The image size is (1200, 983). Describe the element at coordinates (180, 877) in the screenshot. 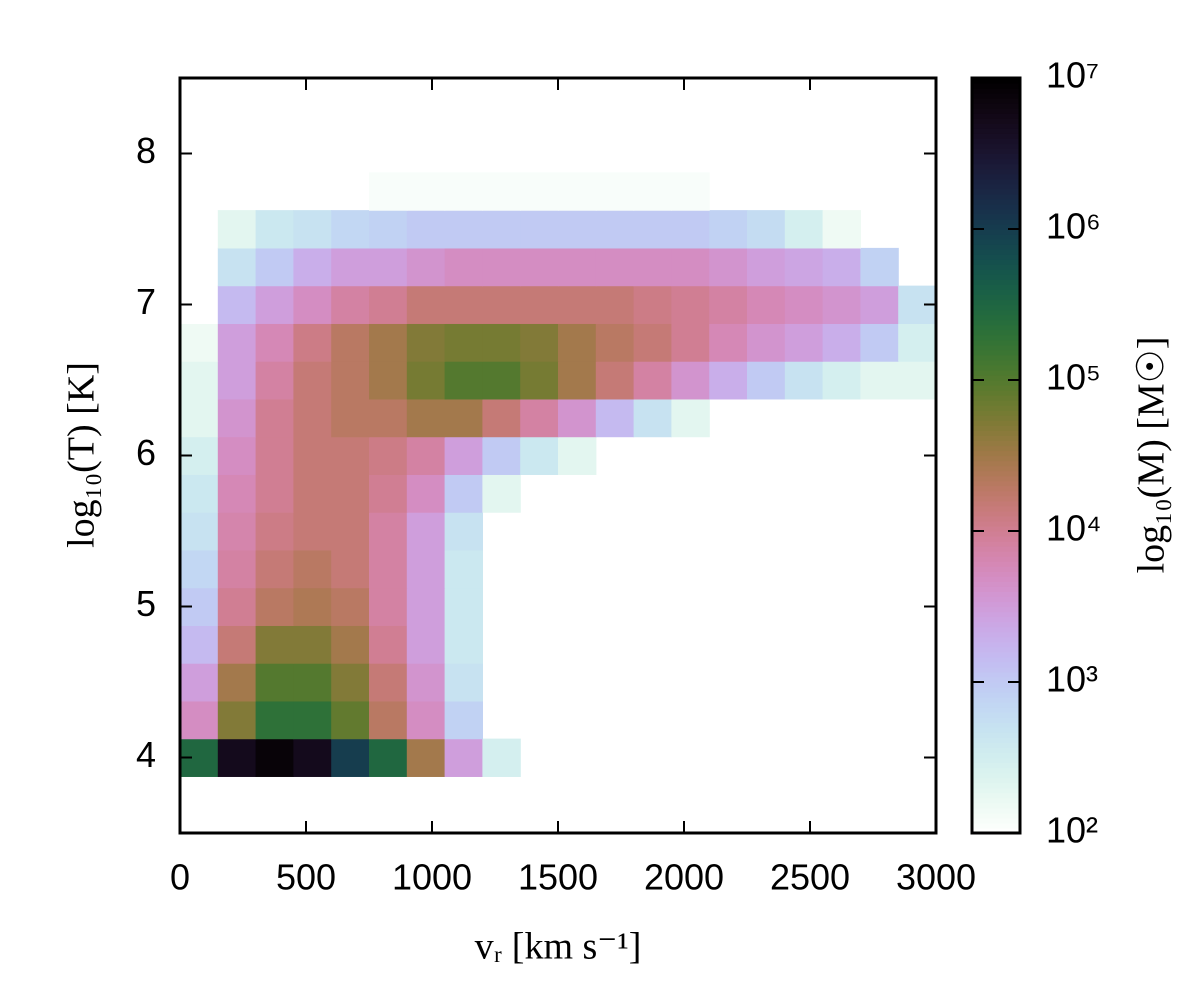

I see `x-tick-label: 0` at that location.